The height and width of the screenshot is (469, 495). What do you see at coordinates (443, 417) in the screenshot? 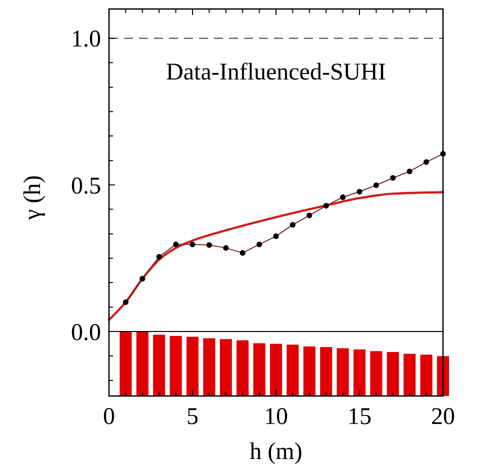
I see `x-tick-label: 20` at bounding box center [443, 417].